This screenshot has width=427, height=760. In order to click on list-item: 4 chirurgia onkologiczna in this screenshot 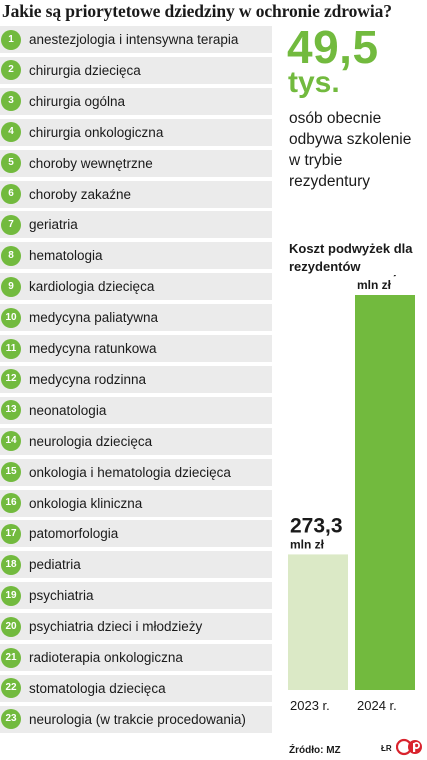, I will do `click(136, 132)`.